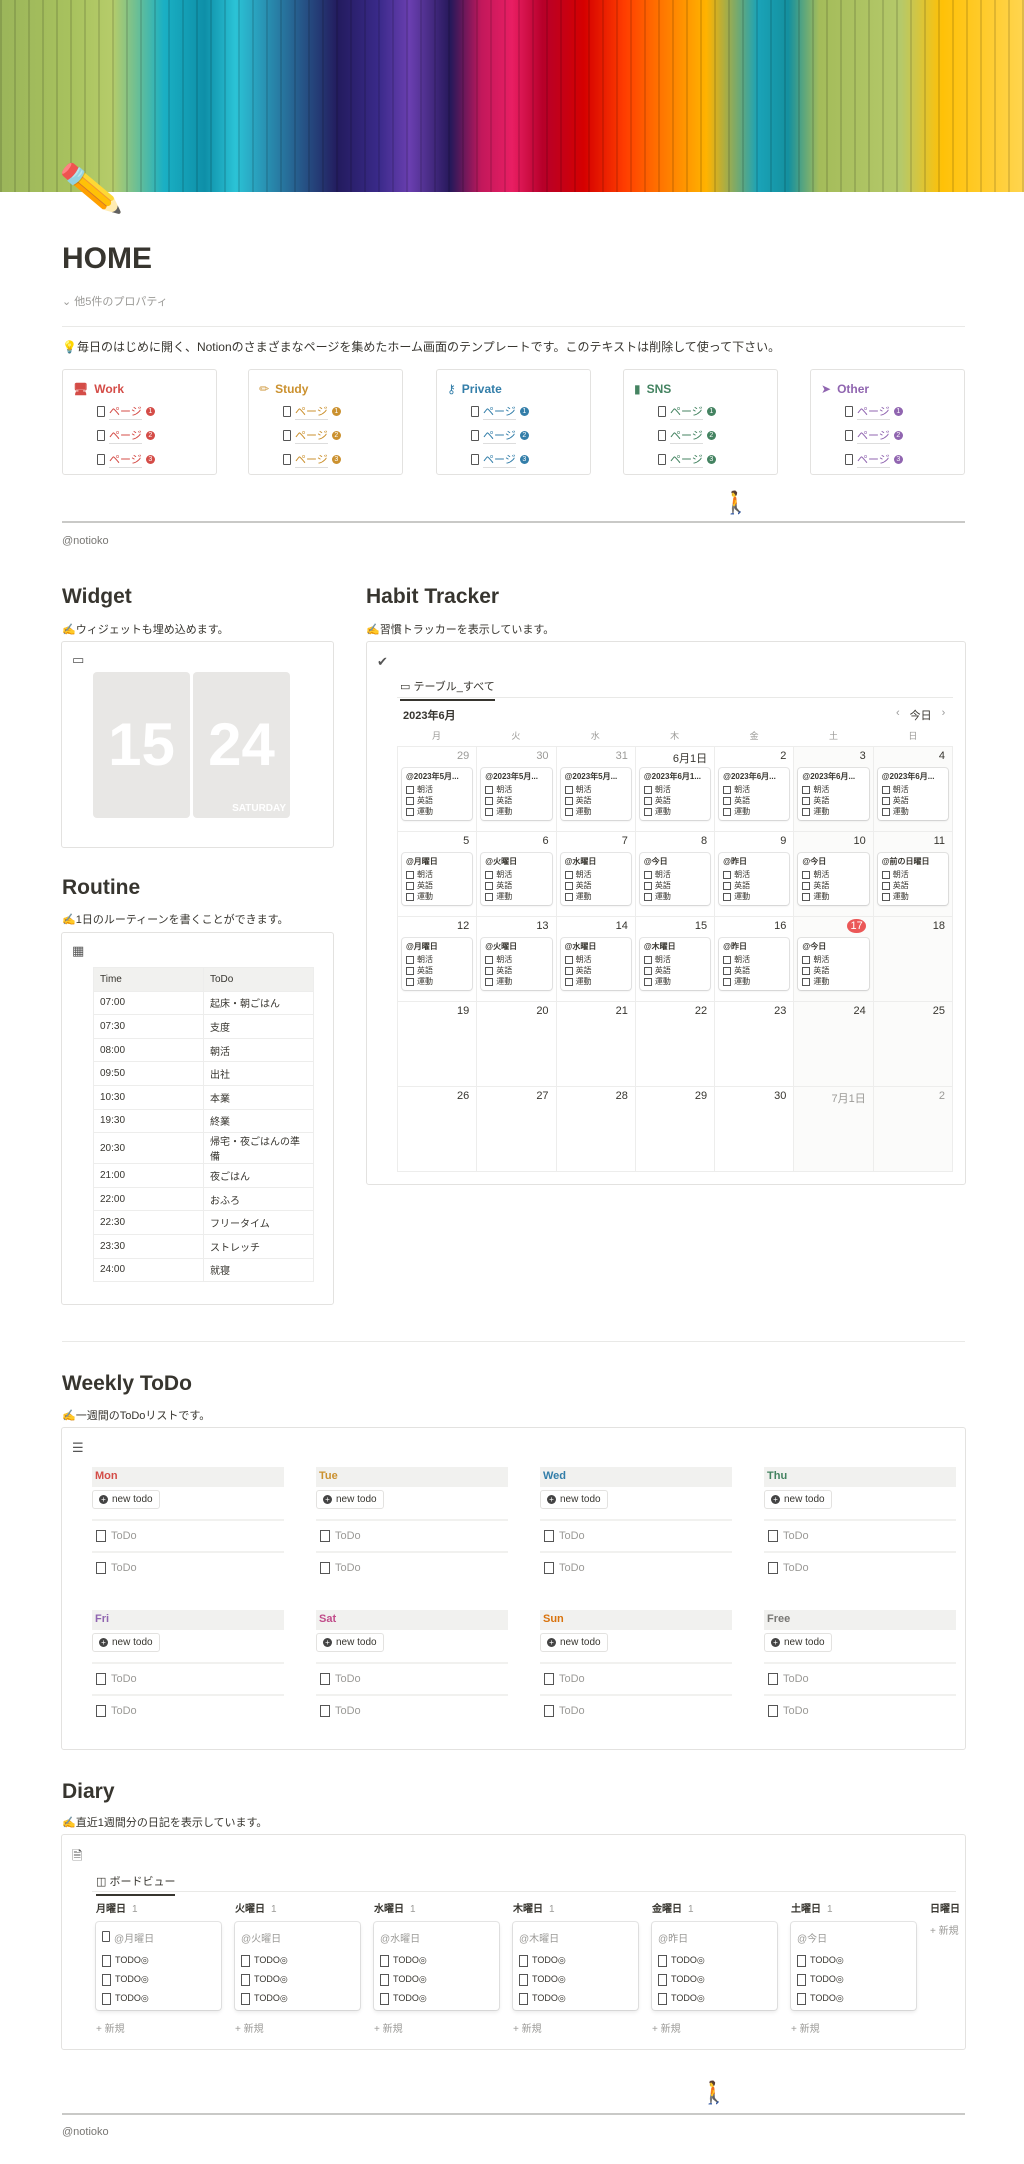 Image resolution: width=1024 pixels, height=2164 pixels. What do you see at coordinates (675, 964) in the screenshot?
I see `habit-entry-card: @木曜日 朝活 英語 運動` at bounding box center [675, 964].